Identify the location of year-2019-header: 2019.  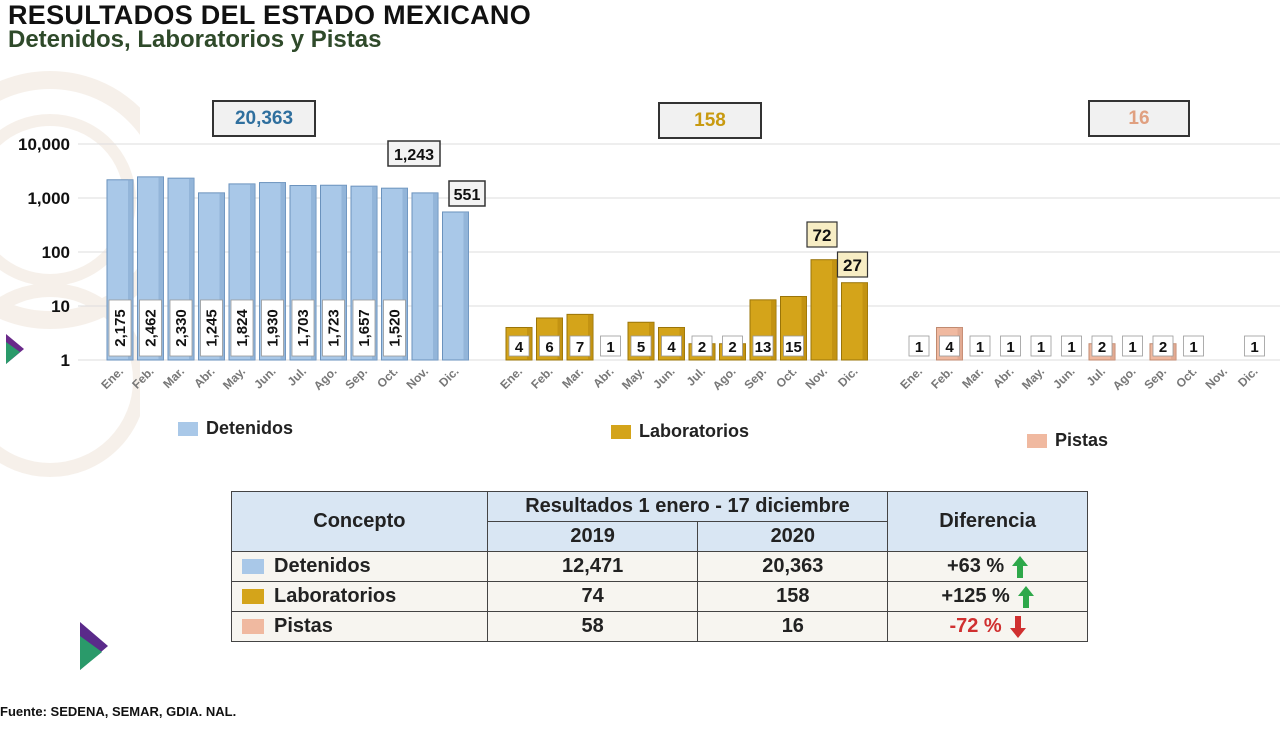
(592, 536).